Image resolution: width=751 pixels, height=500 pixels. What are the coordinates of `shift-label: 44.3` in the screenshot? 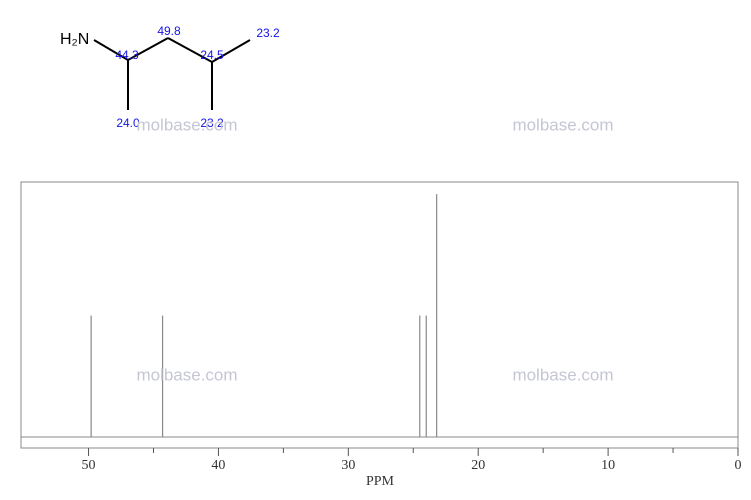 It's located at (127, 55).